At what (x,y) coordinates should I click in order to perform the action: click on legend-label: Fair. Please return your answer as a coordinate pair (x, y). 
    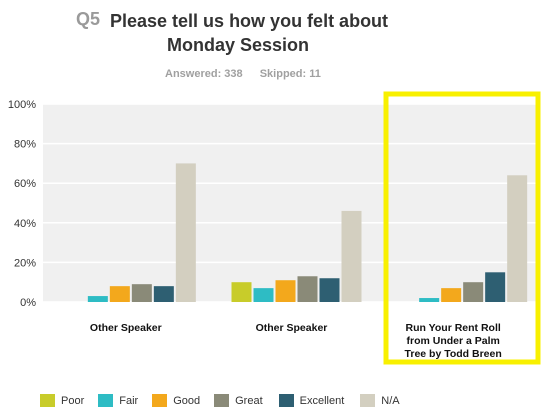
    Looking at the image, I should click on (129, 400).